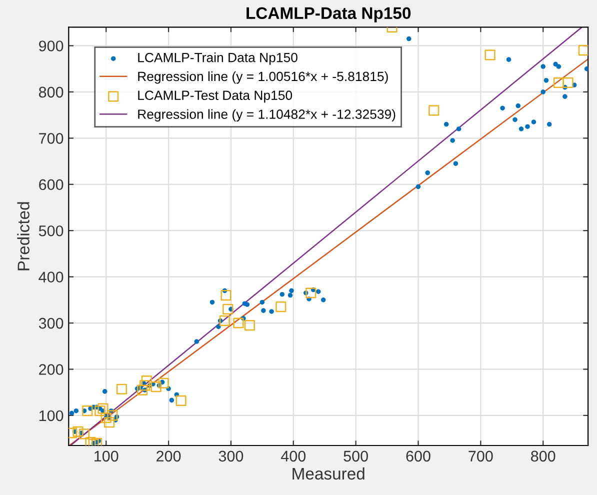  Describe the element at coordinates (51, 184) in the screenshot. I see `y-tick-label: 600` at that location.